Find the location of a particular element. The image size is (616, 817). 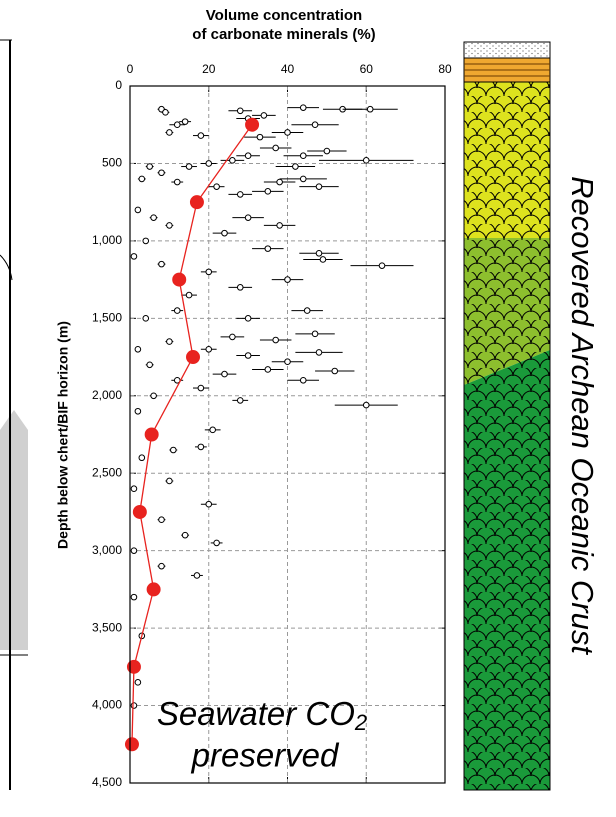

x-tick-label: 20 is located at coordinates (209, 69).